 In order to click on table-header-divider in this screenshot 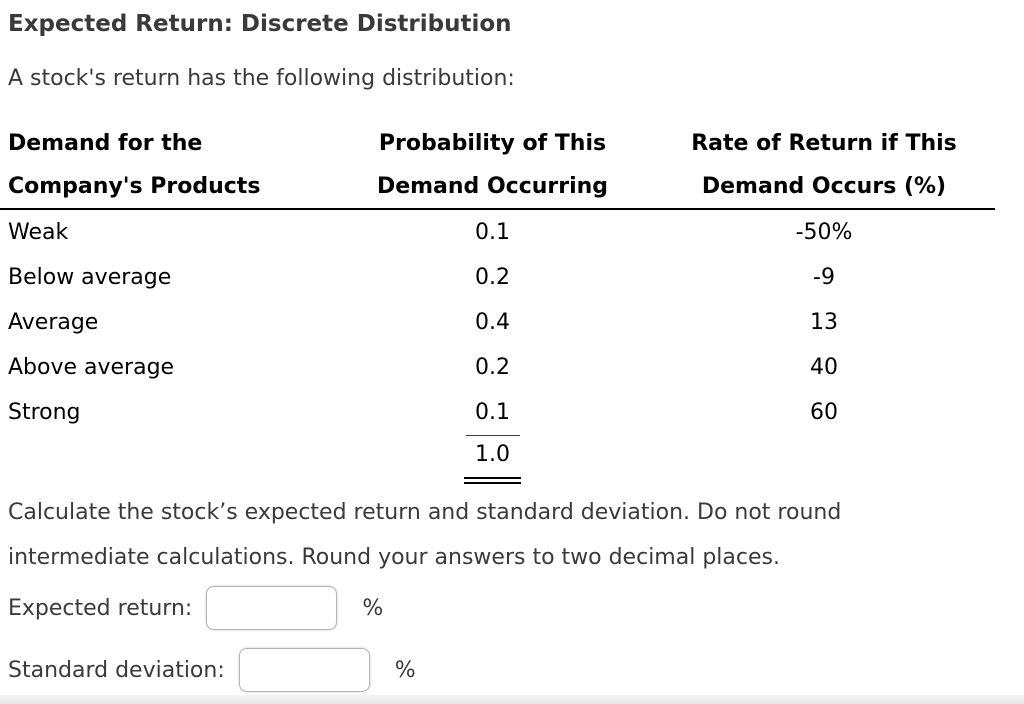, I will do `click(497, 209)`.